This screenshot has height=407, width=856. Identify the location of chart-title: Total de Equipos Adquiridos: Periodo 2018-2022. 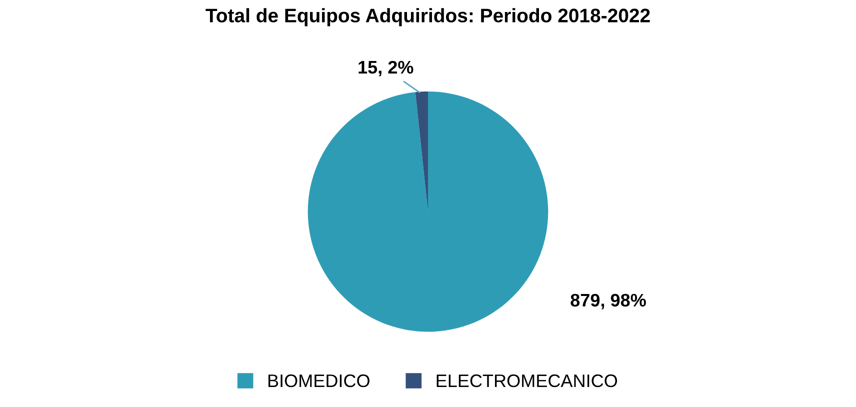
(428, 17).